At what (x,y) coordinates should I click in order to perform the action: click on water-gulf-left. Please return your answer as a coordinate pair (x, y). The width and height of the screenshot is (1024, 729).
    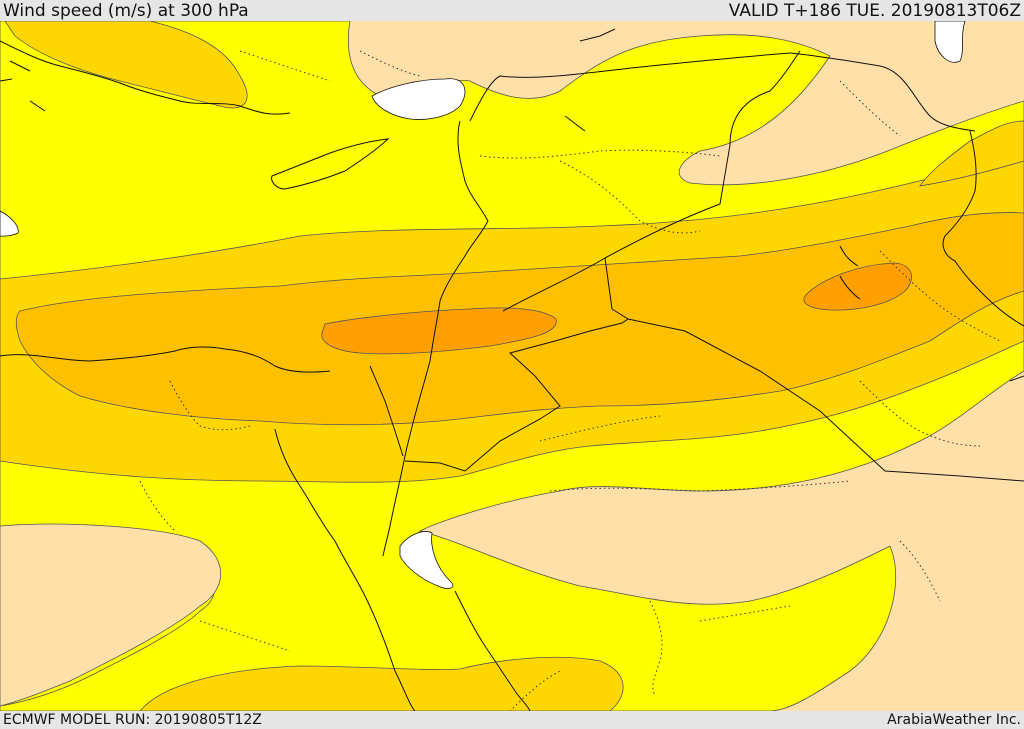
    Looking at the image, I should click on (9, 223).